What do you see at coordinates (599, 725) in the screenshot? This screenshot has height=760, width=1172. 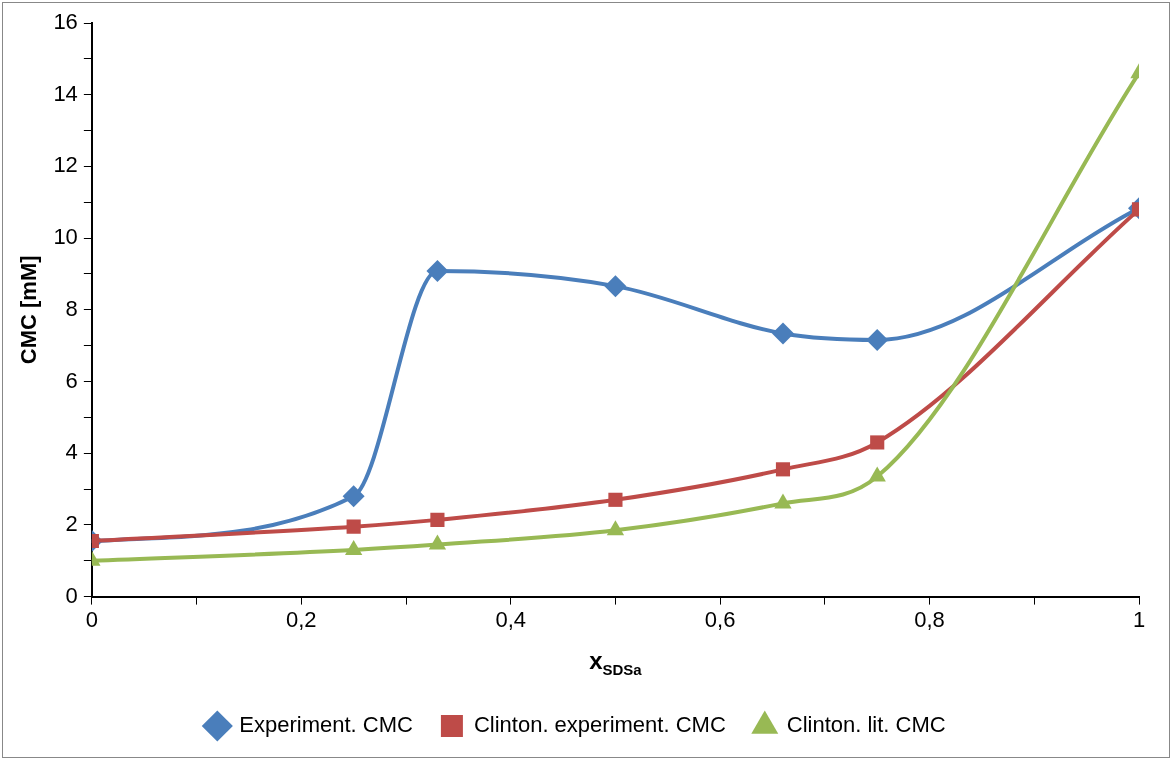 I see `legend-label: Clinton. experiment. CMC` at bounding box center [599, 725].